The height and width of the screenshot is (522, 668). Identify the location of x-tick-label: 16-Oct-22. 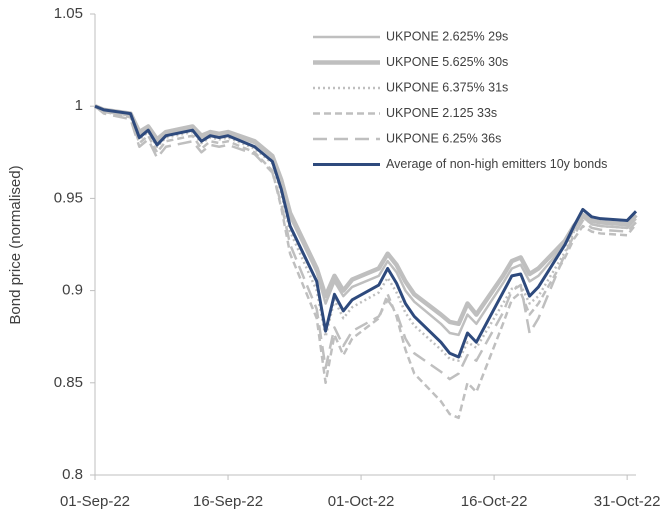
(494, 501).